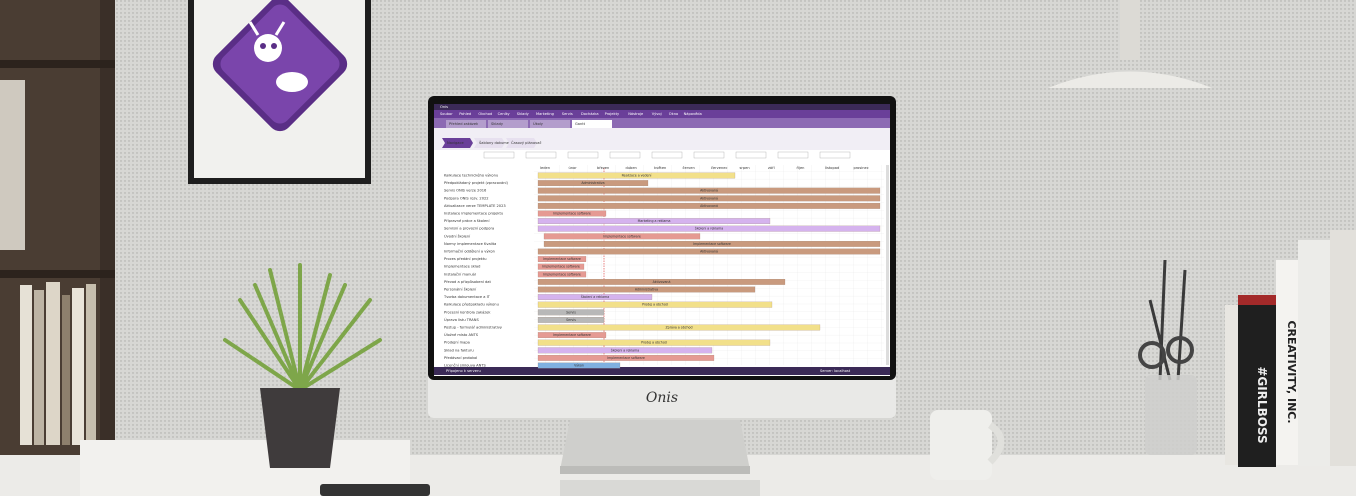 The width and height of the screenshot is (1356, 496). What do you see at coordinates (538, 123) in the screenshot?
I see `tab-label: Úkoly` at bounding box center [538, 123].